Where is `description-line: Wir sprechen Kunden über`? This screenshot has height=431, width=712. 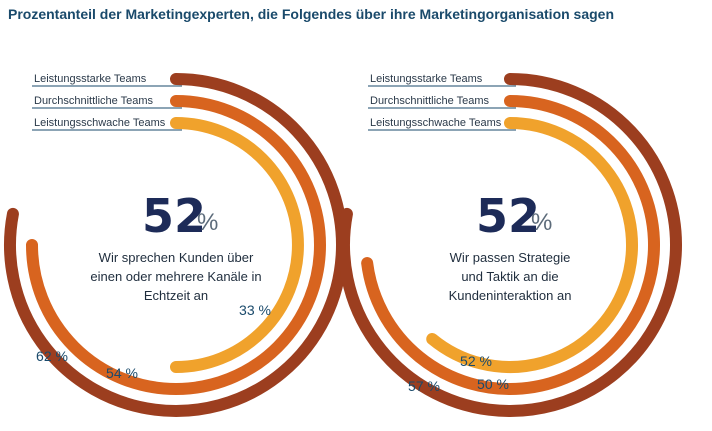
description-line: Wir sprechen Kunden über is located at coordinates (176, 257).